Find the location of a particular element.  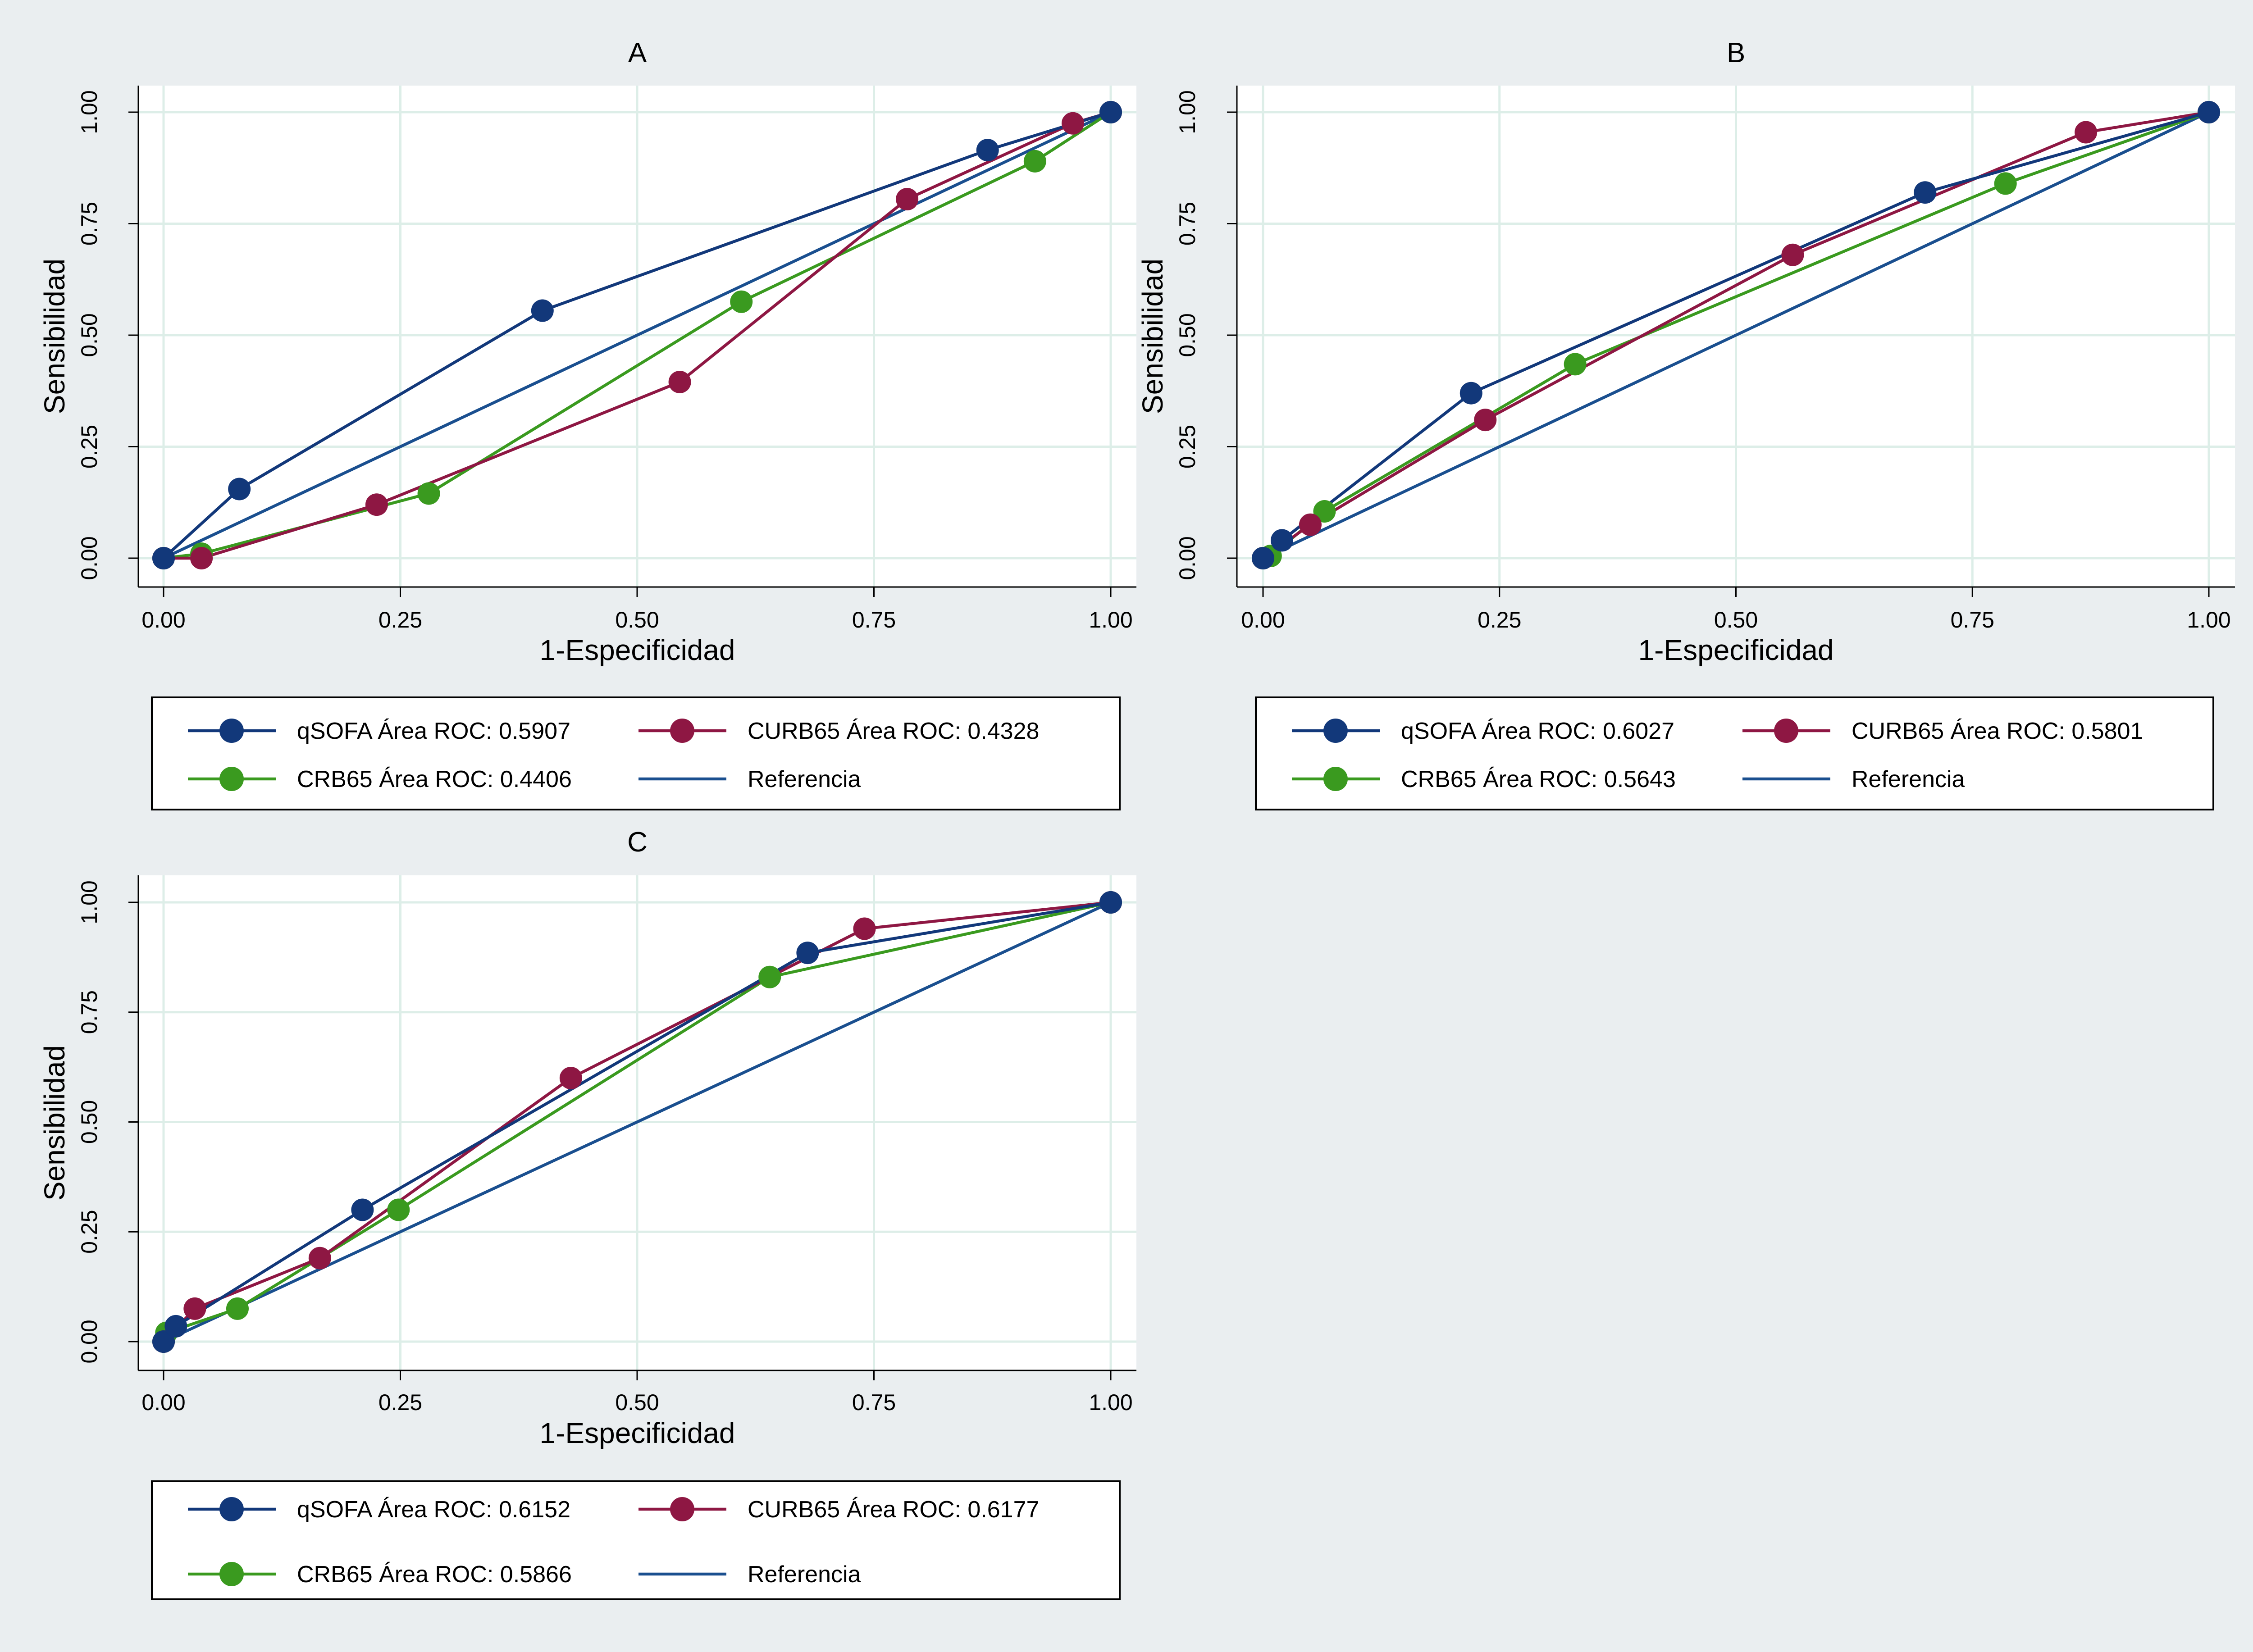

legend-label-crb65: CRB65 Área ROC: 0.4406 is located at coordinates (434, 779).